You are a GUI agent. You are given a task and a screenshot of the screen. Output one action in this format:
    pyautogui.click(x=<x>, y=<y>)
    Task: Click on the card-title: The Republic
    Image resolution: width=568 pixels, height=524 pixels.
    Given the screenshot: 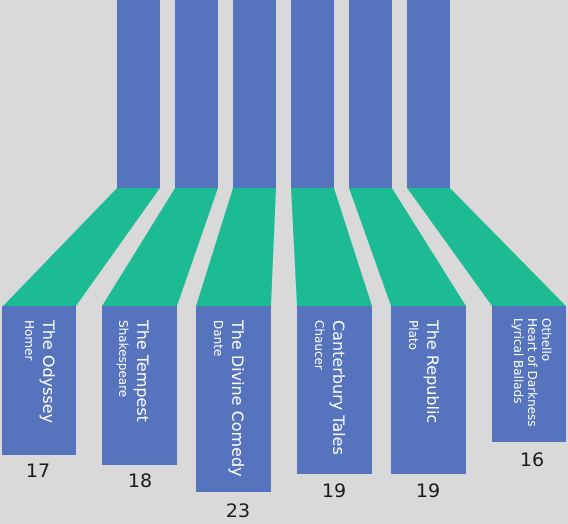 What is the action you would take?
    pyautogui.click(x=432, y=371)
    